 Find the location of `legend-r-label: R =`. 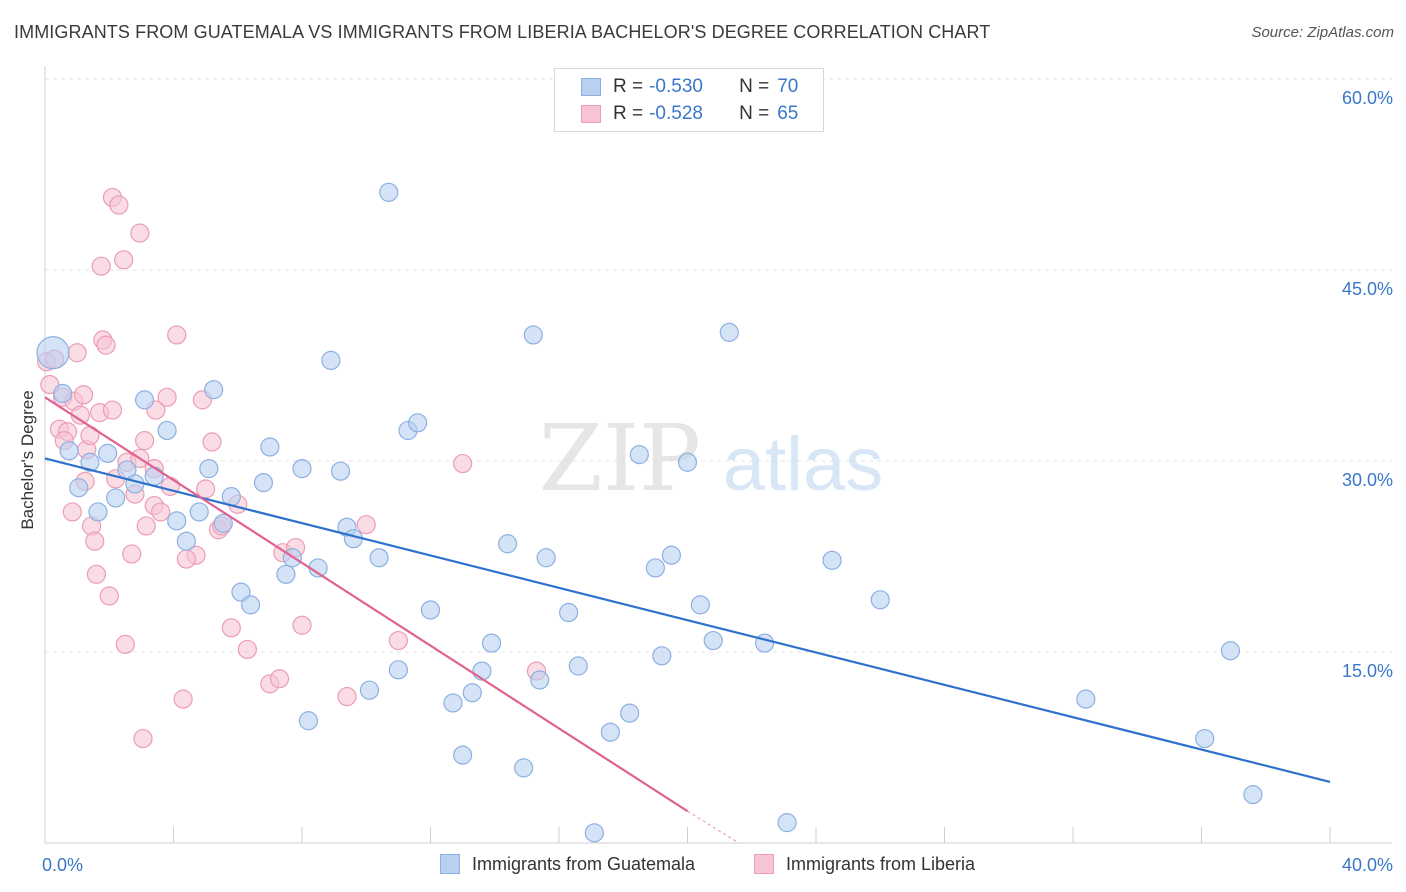

legend-r-label: R = is located at coordinates (628, 113).